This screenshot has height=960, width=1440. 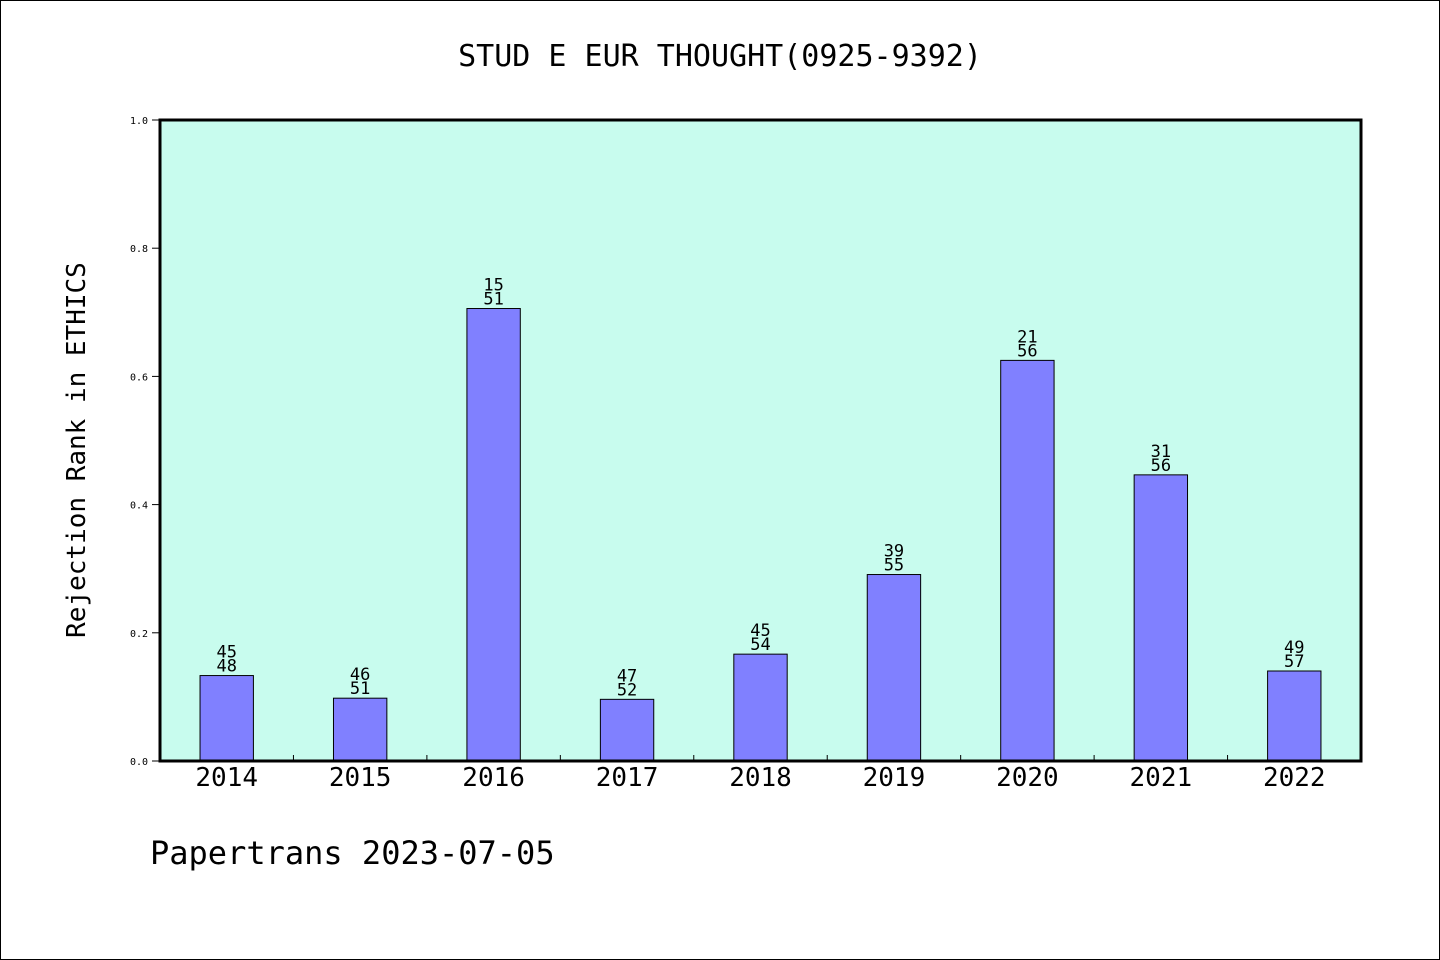 What do you see at coordinates (1294, 716) in the screenshot?
I see `bar-2022` at bounding box center [1294, 716].